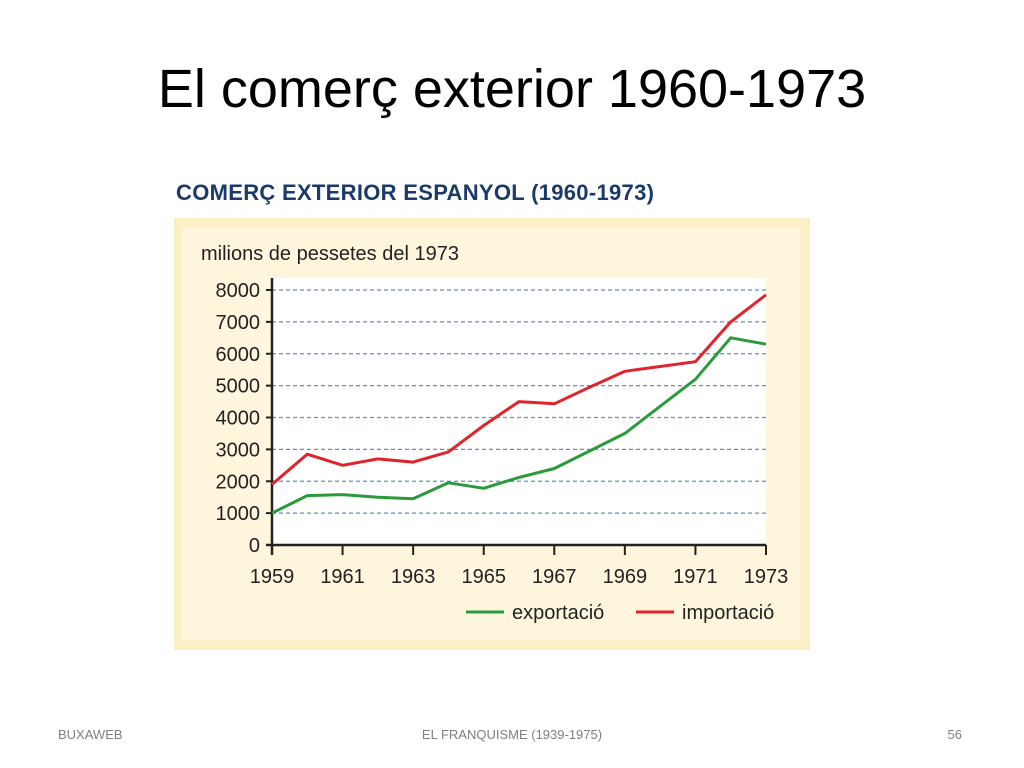  I want to click on y-tick-label: 2000, so click(238, 482).